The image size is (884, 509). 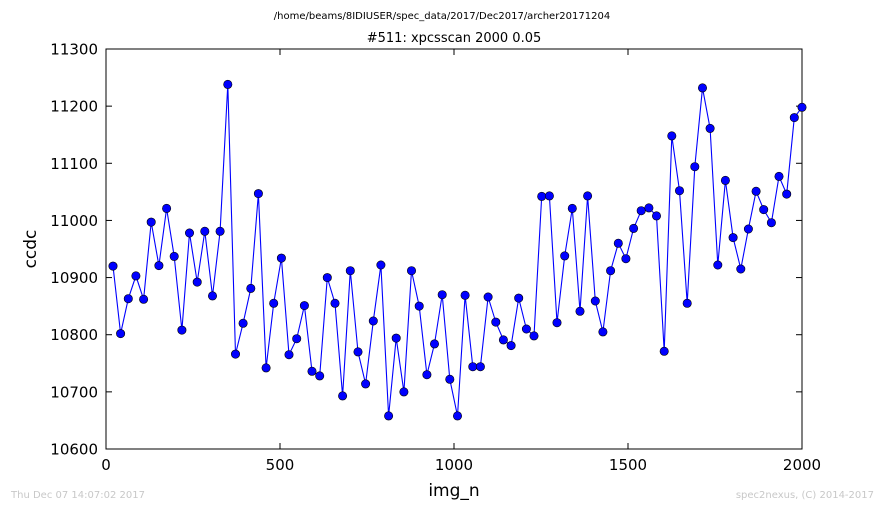 What do you see at coordinates (802, 465) in the screenshot?
I see `x-tick-label: 2000` at bounding box center [802, 465].